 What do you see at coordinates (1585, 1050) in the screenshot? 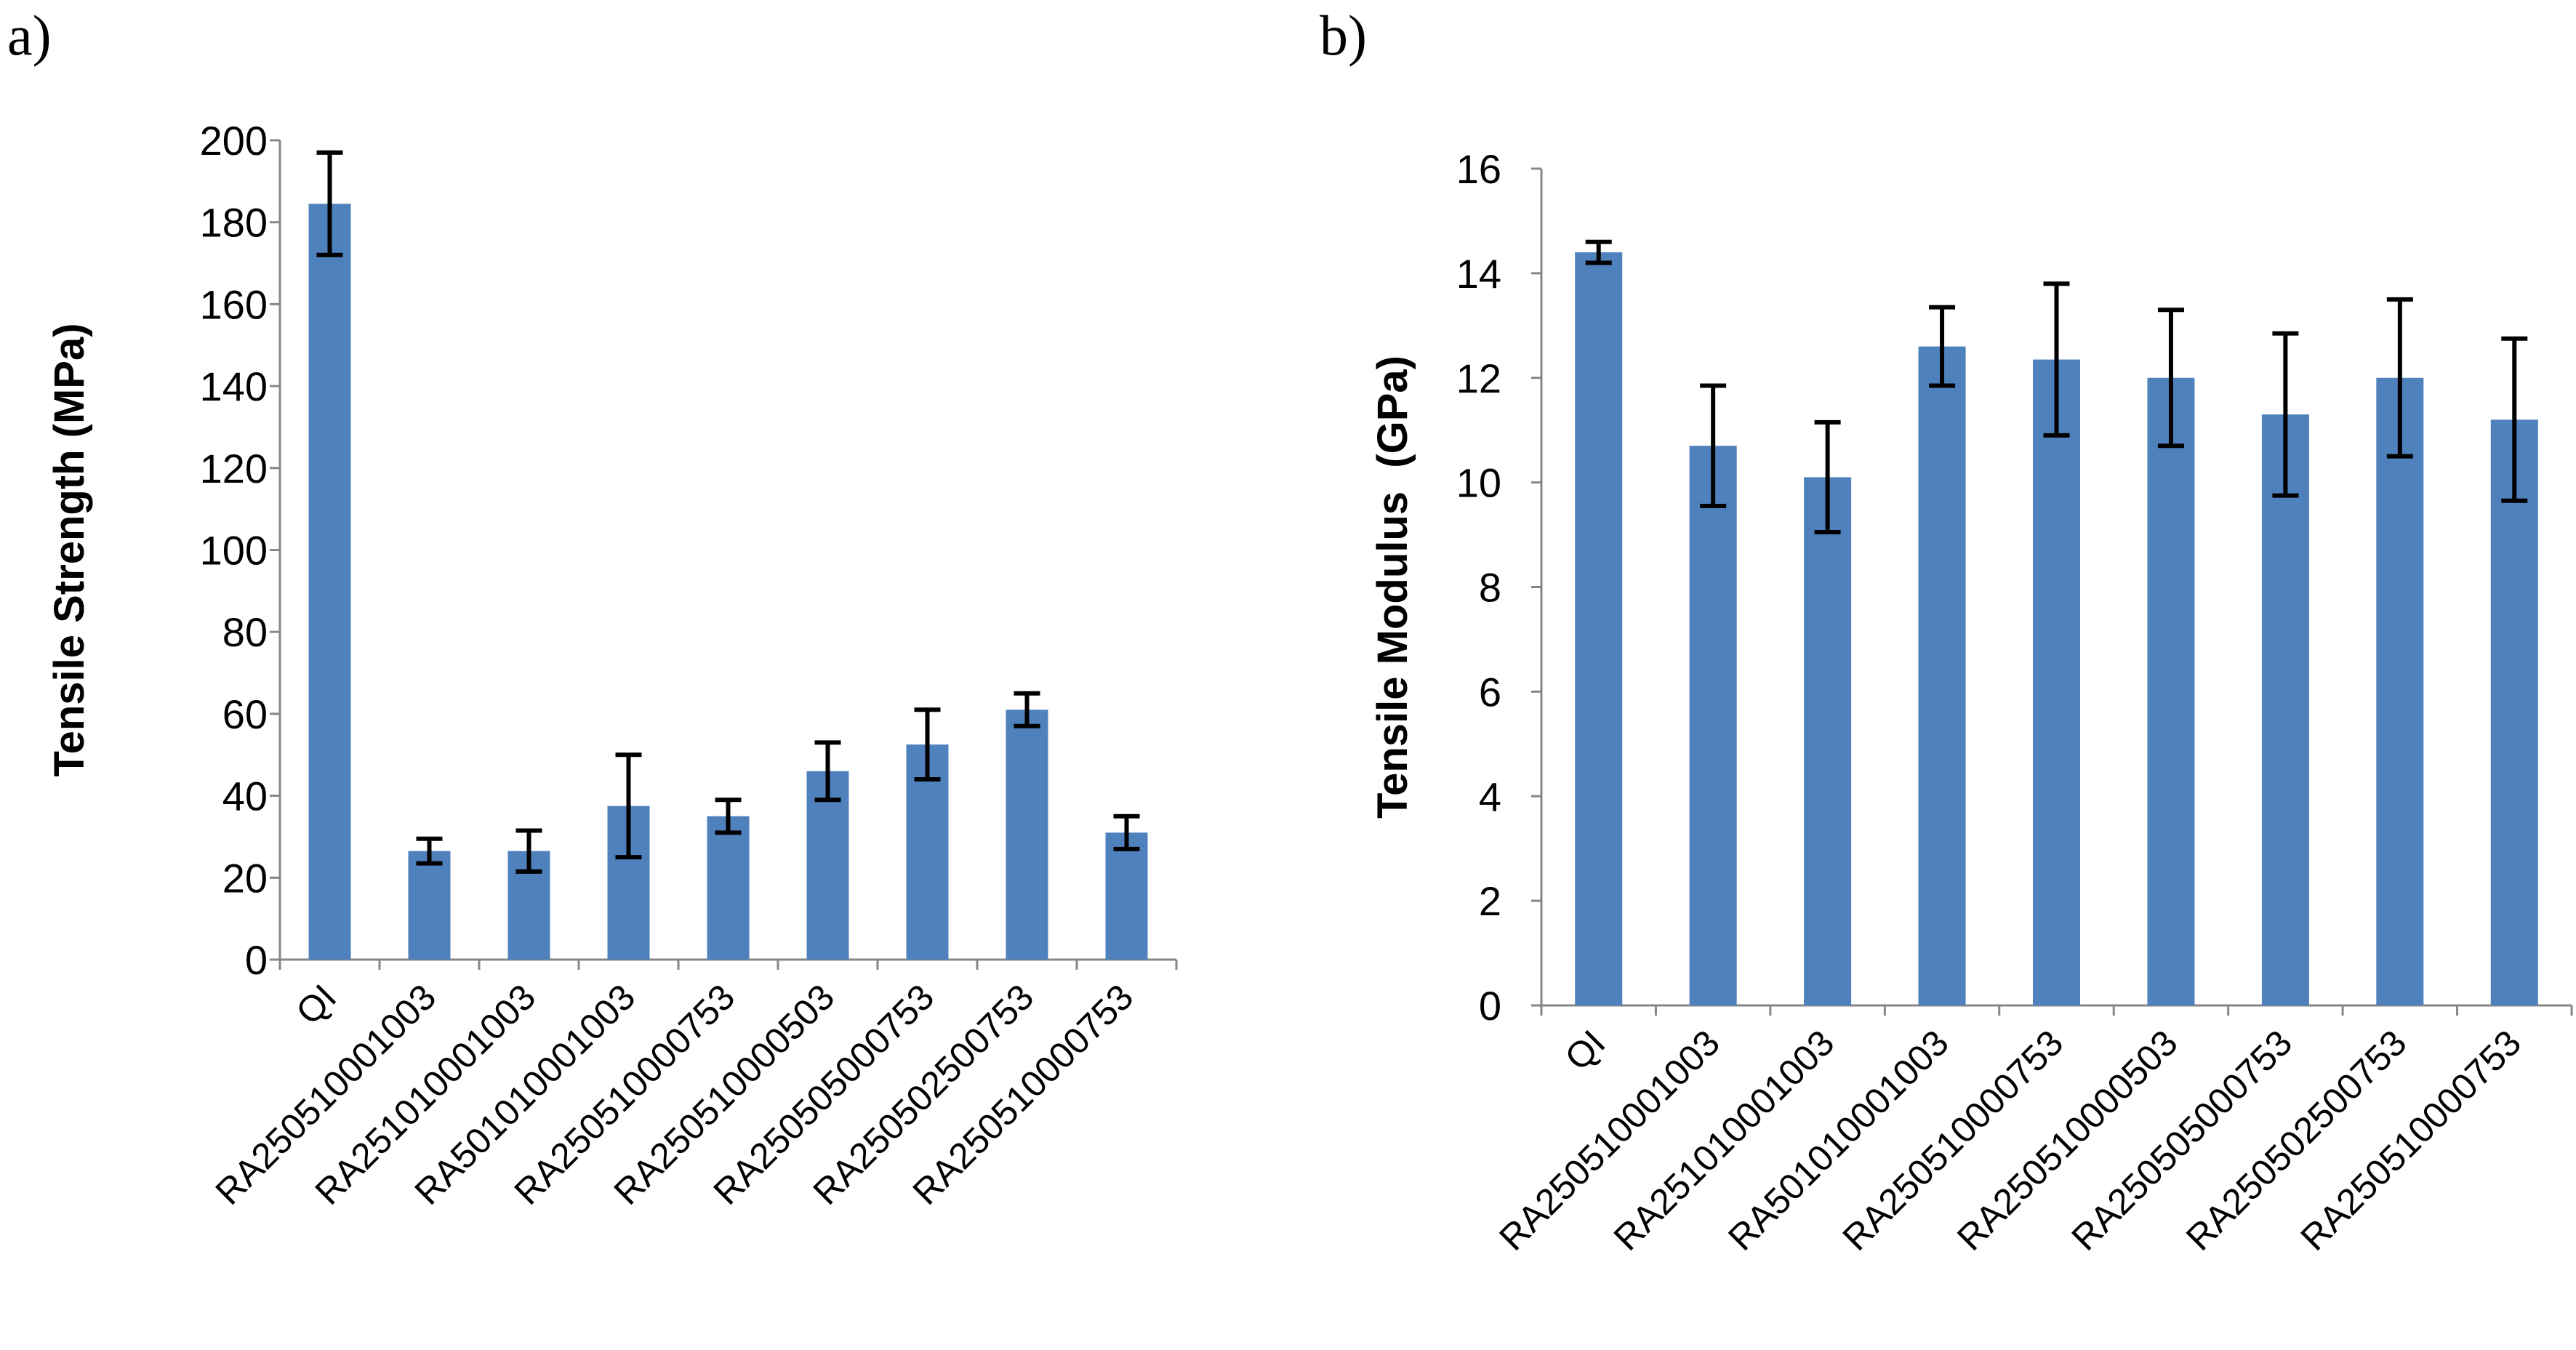
I see `modulus-category-label: QI` at bounding box center [1585, 1050].